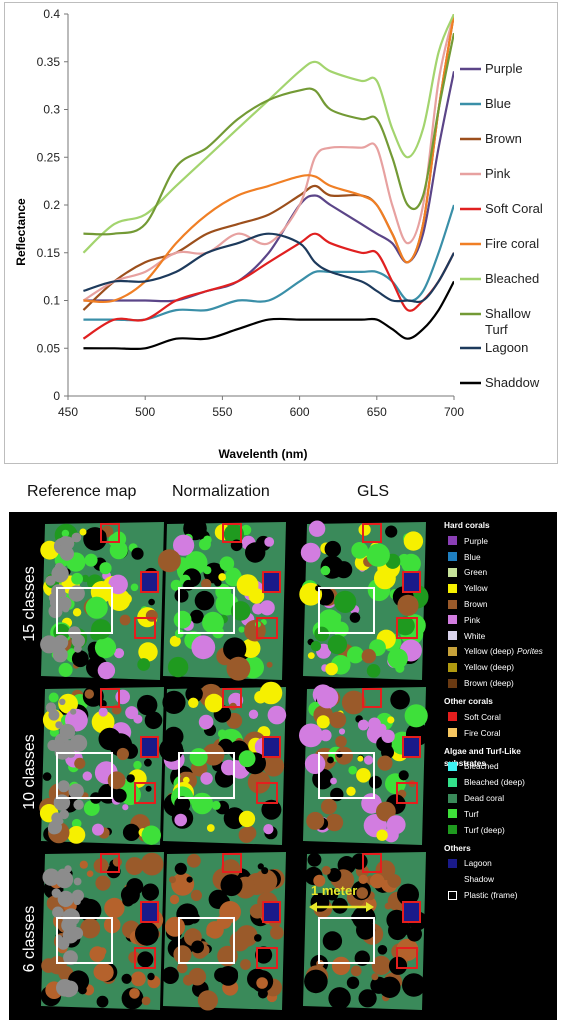  What do you see at coordinates (478, 863) in the screenshot?
I see `legend-item-label: Lagoon` at bounding box center [478, 863].